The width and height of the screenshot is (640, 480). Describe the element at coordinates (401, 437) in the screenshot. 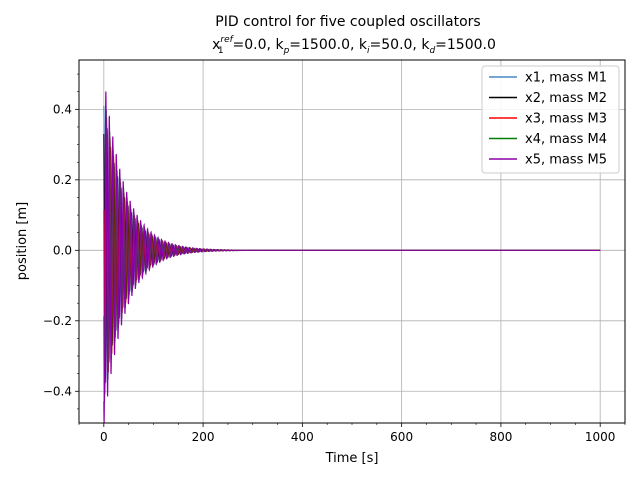

I see `x-tick-label: 600` at that location.